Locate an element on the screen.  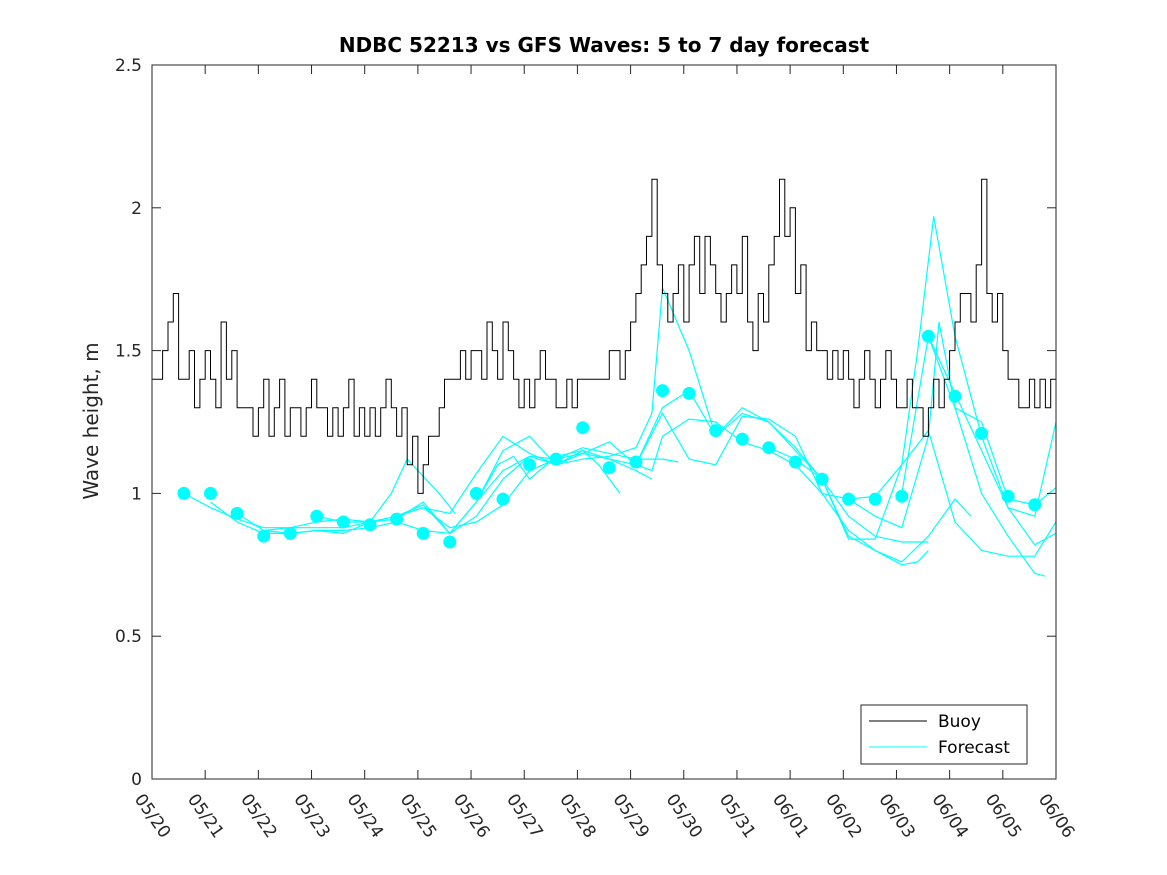
y-tick-label: 1 is located at coordinates (136, 494).